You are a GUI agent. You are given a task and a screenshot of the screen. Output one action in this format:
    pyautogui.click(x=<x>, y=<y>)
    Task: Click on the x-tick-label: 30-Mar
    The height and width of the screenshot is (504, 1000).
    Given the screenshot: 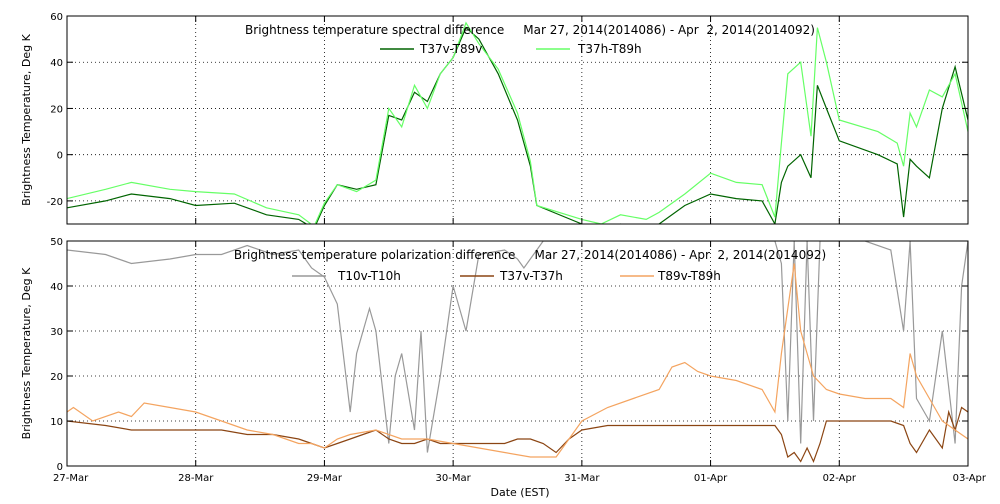 What is the action you would take?
    pyautogui.click(x=454, y=478)
    